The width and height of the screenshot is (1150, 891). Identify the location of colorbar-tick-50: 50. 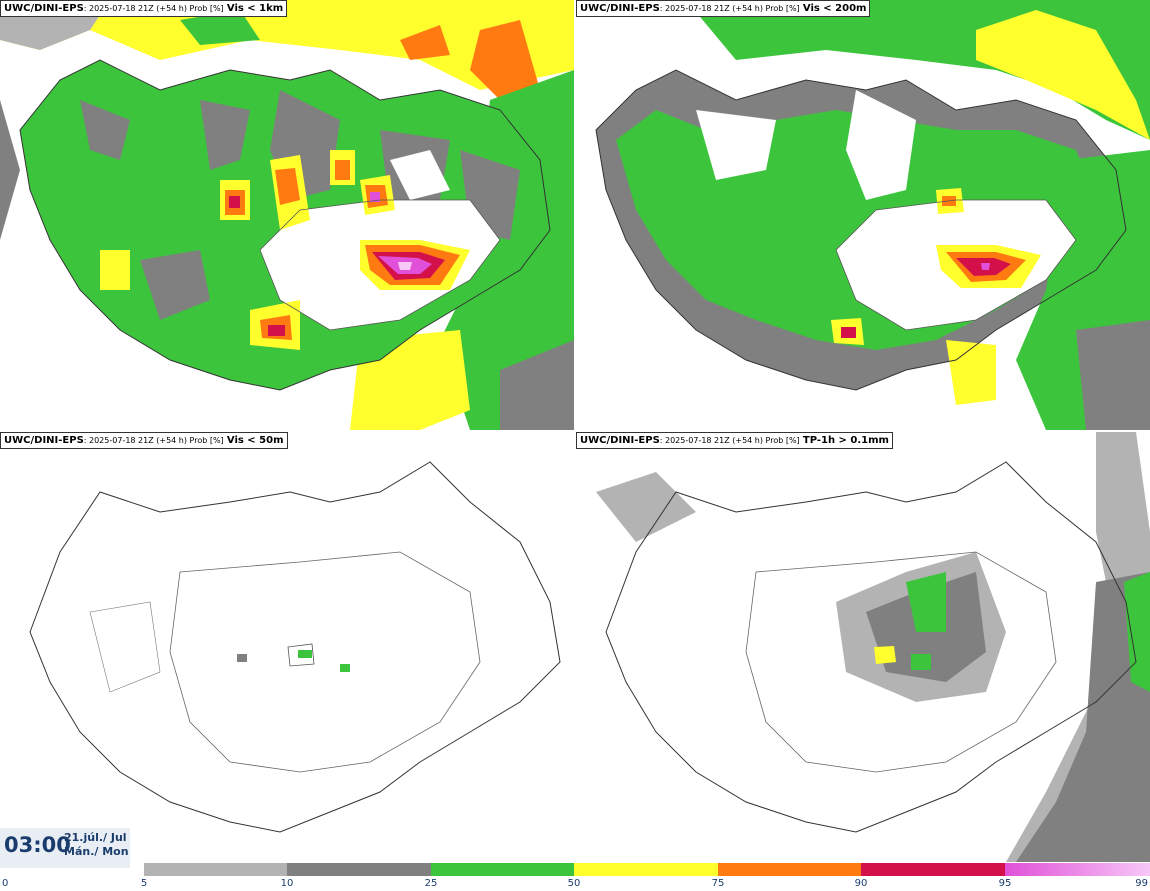
(574, 883).